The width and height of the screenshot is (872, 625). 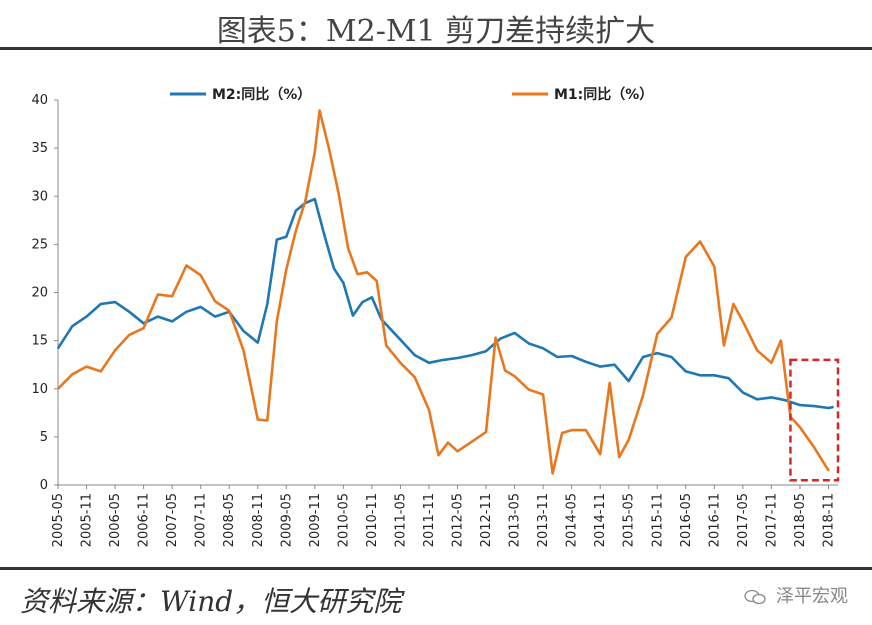 I want to click on x-tick-label: 2013-05, so click(x=515, y=520).